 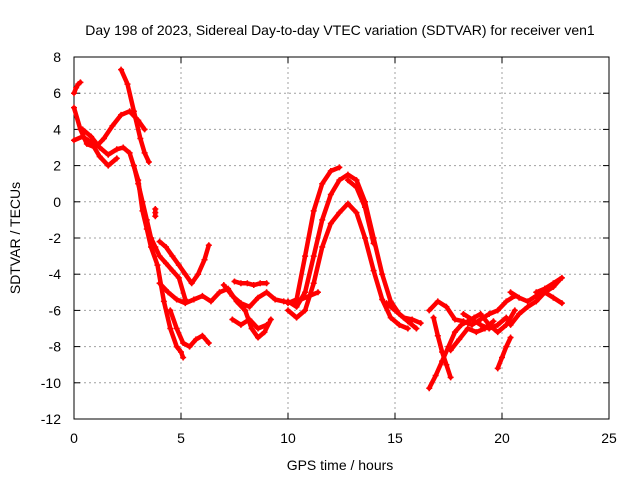 What do you see at coordinates (288, 438) in the screenshot?
I see `x-tick-label: 10` at bounding box center [288, 438].